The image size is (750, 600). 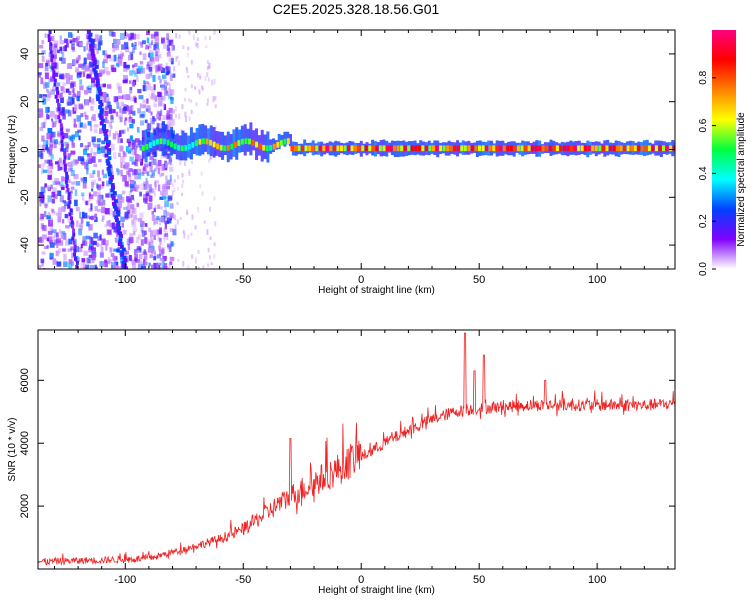 What do you see at coordinates (25, 443) in the screenshot?
I see `y-tick-label: 4000` at bounding box center [25, 443].